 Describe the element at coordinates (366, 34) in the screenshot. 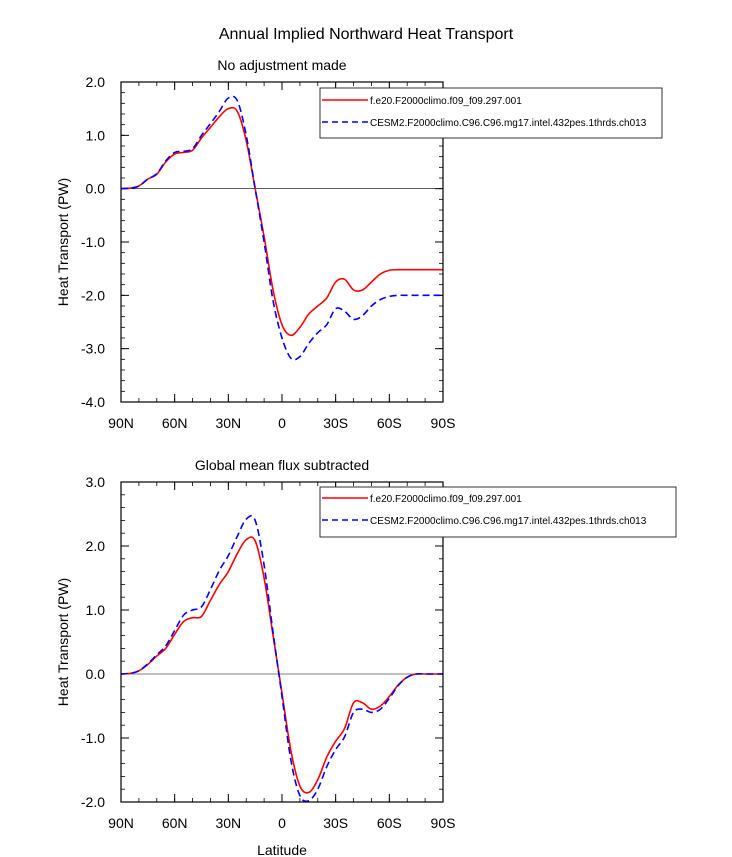

I see `figure-title: Annual Implied Northward Heat Transport` at that location.